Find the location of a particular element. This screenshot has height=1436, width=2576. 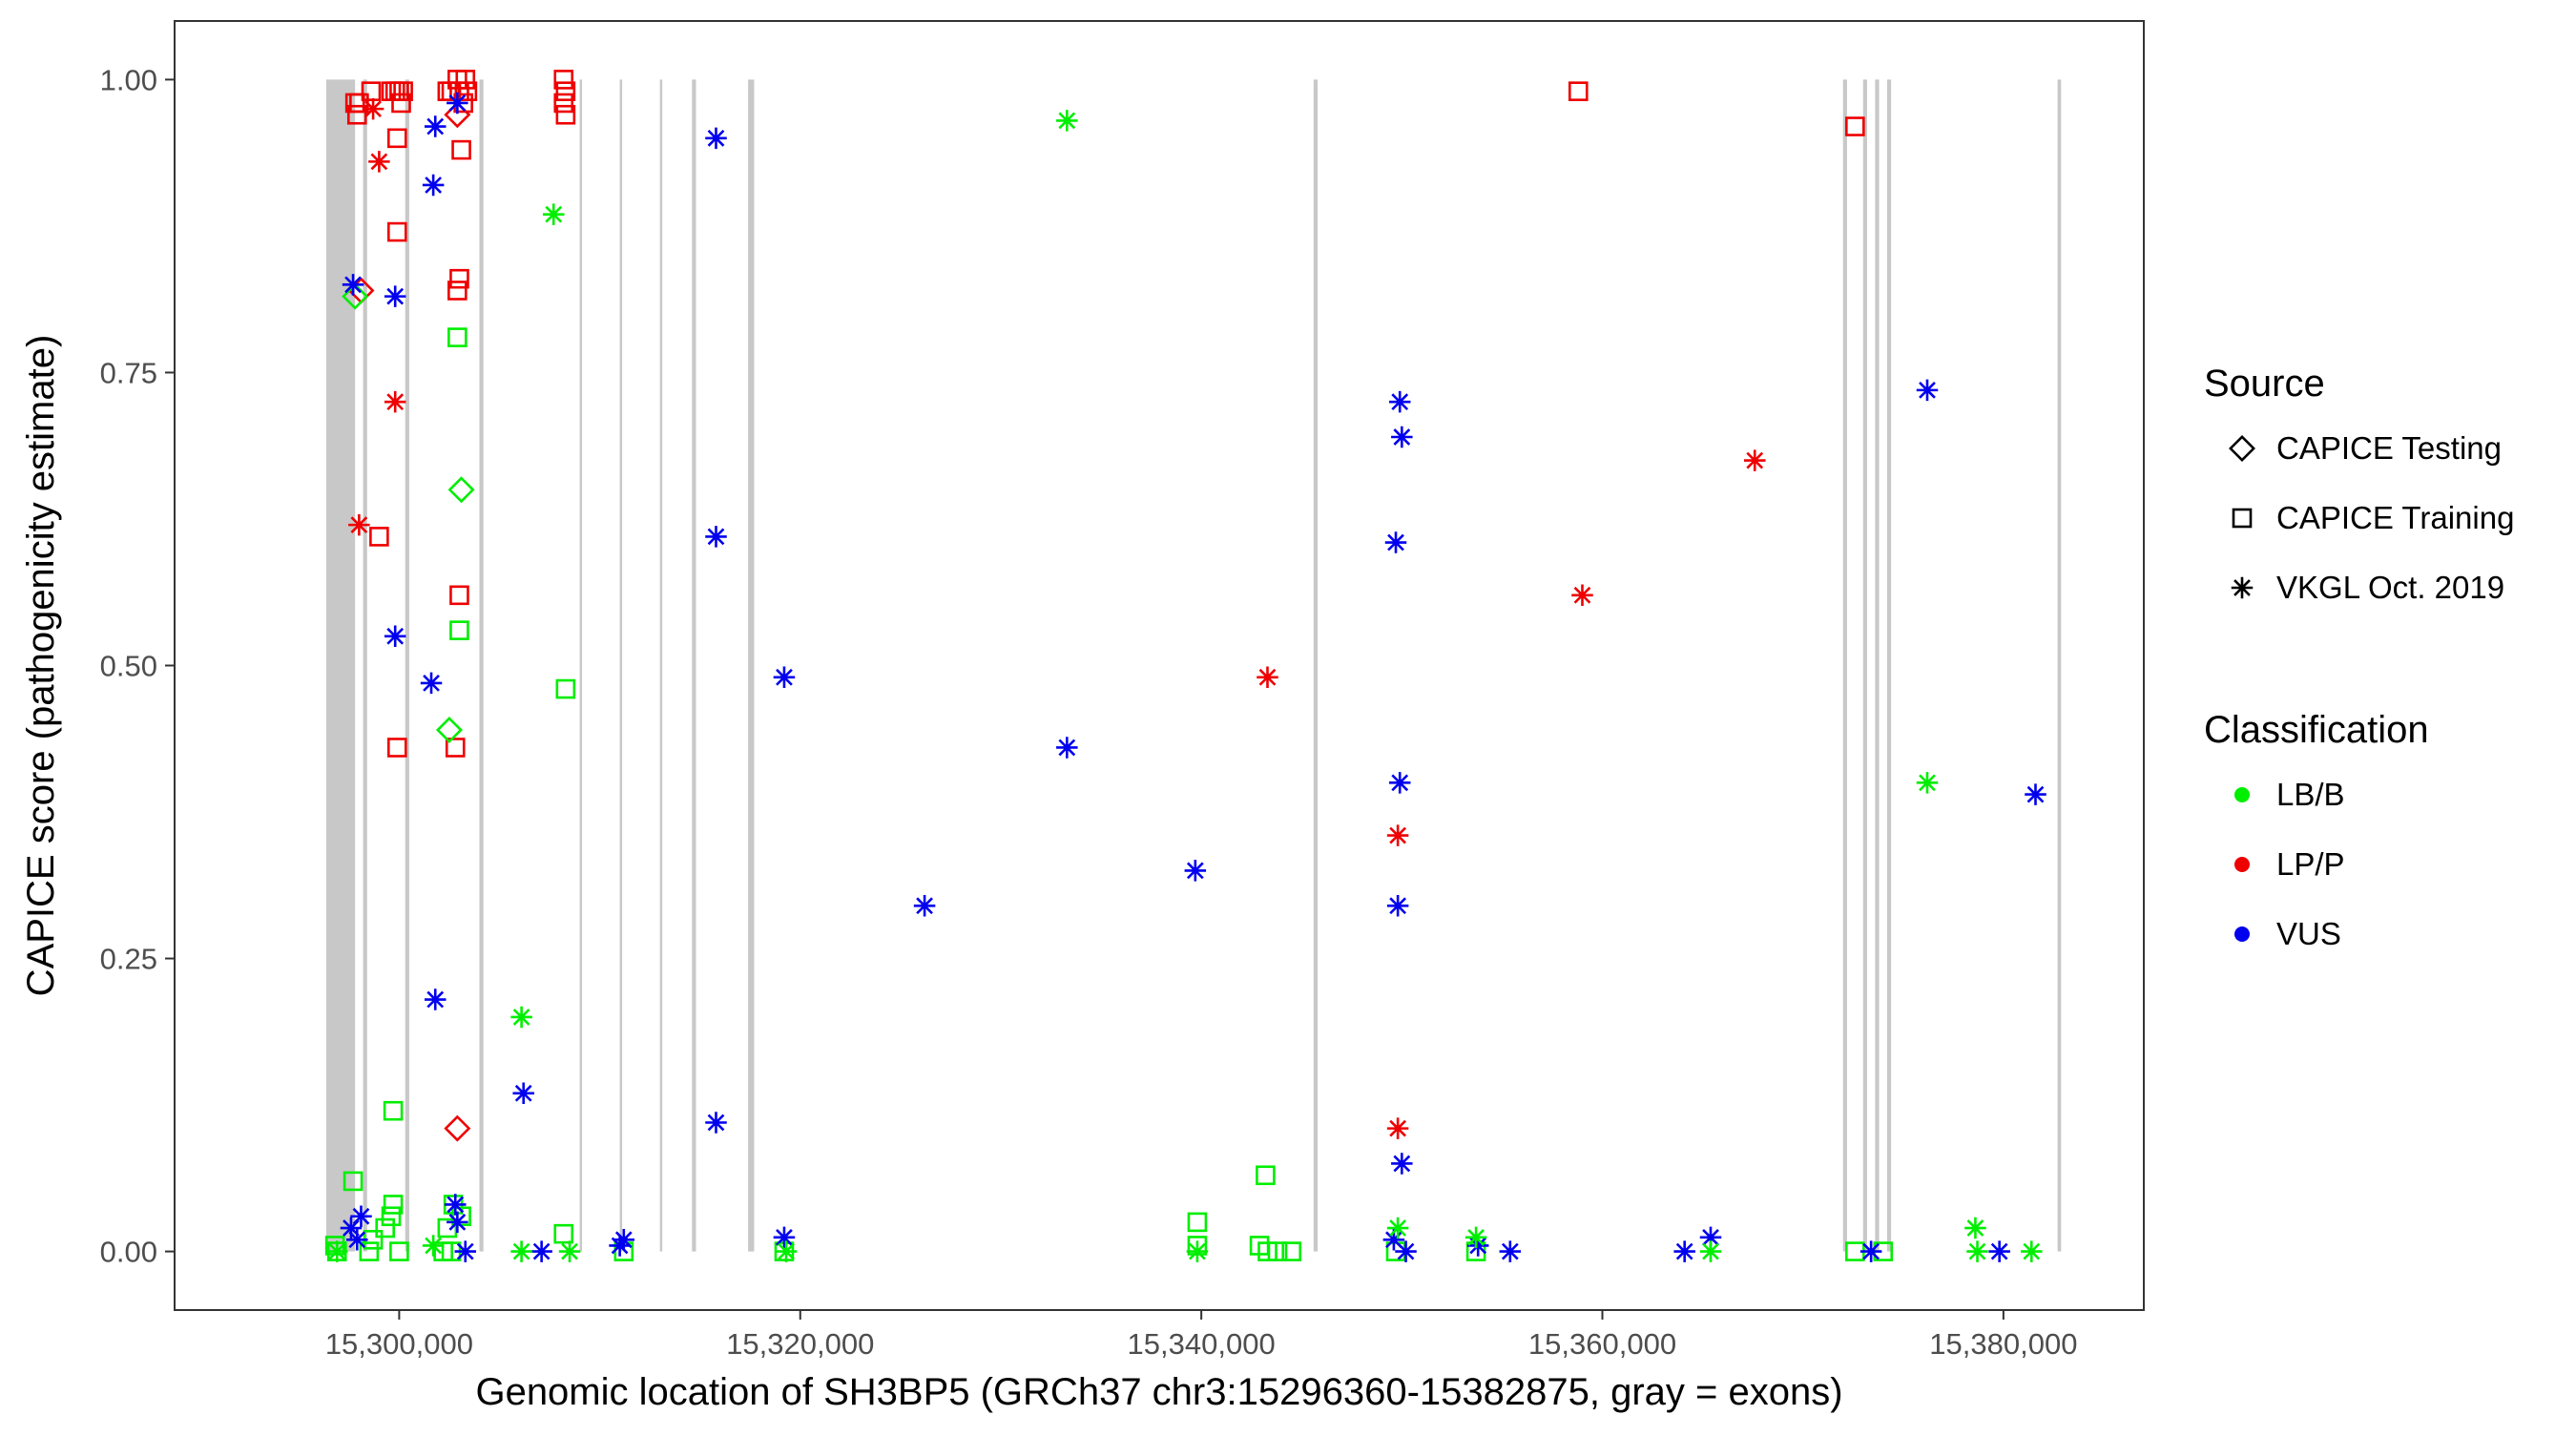

x-tick-label: 15,320,000 is located at coordinates (800, 1344).